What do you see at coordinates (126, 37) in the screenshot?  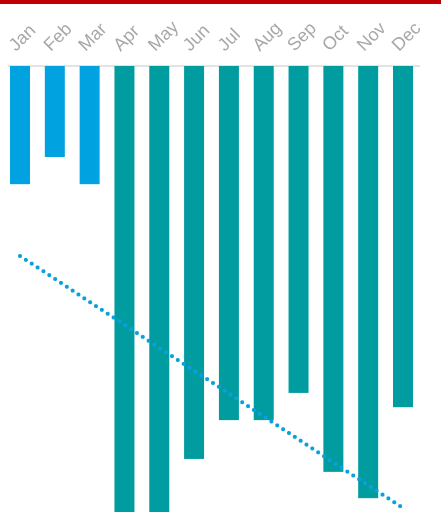 I see `x-tick-label: Apr` at bounding box center [126, 37].